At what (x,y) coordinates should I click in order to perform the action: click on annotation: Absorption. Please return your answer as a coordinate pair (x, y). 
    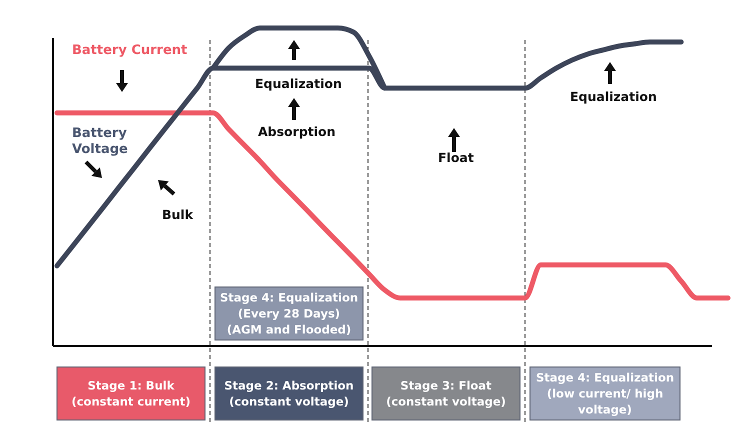
    Looking at the image, I should click on (297, 131).